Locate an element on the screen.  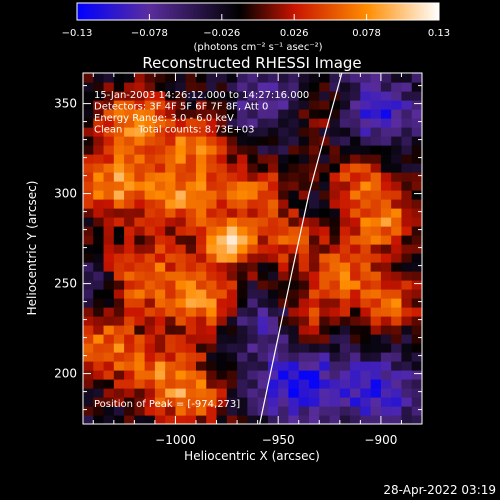
colorbar-tick-label: −0.078 is located at coordinates (149, 33).